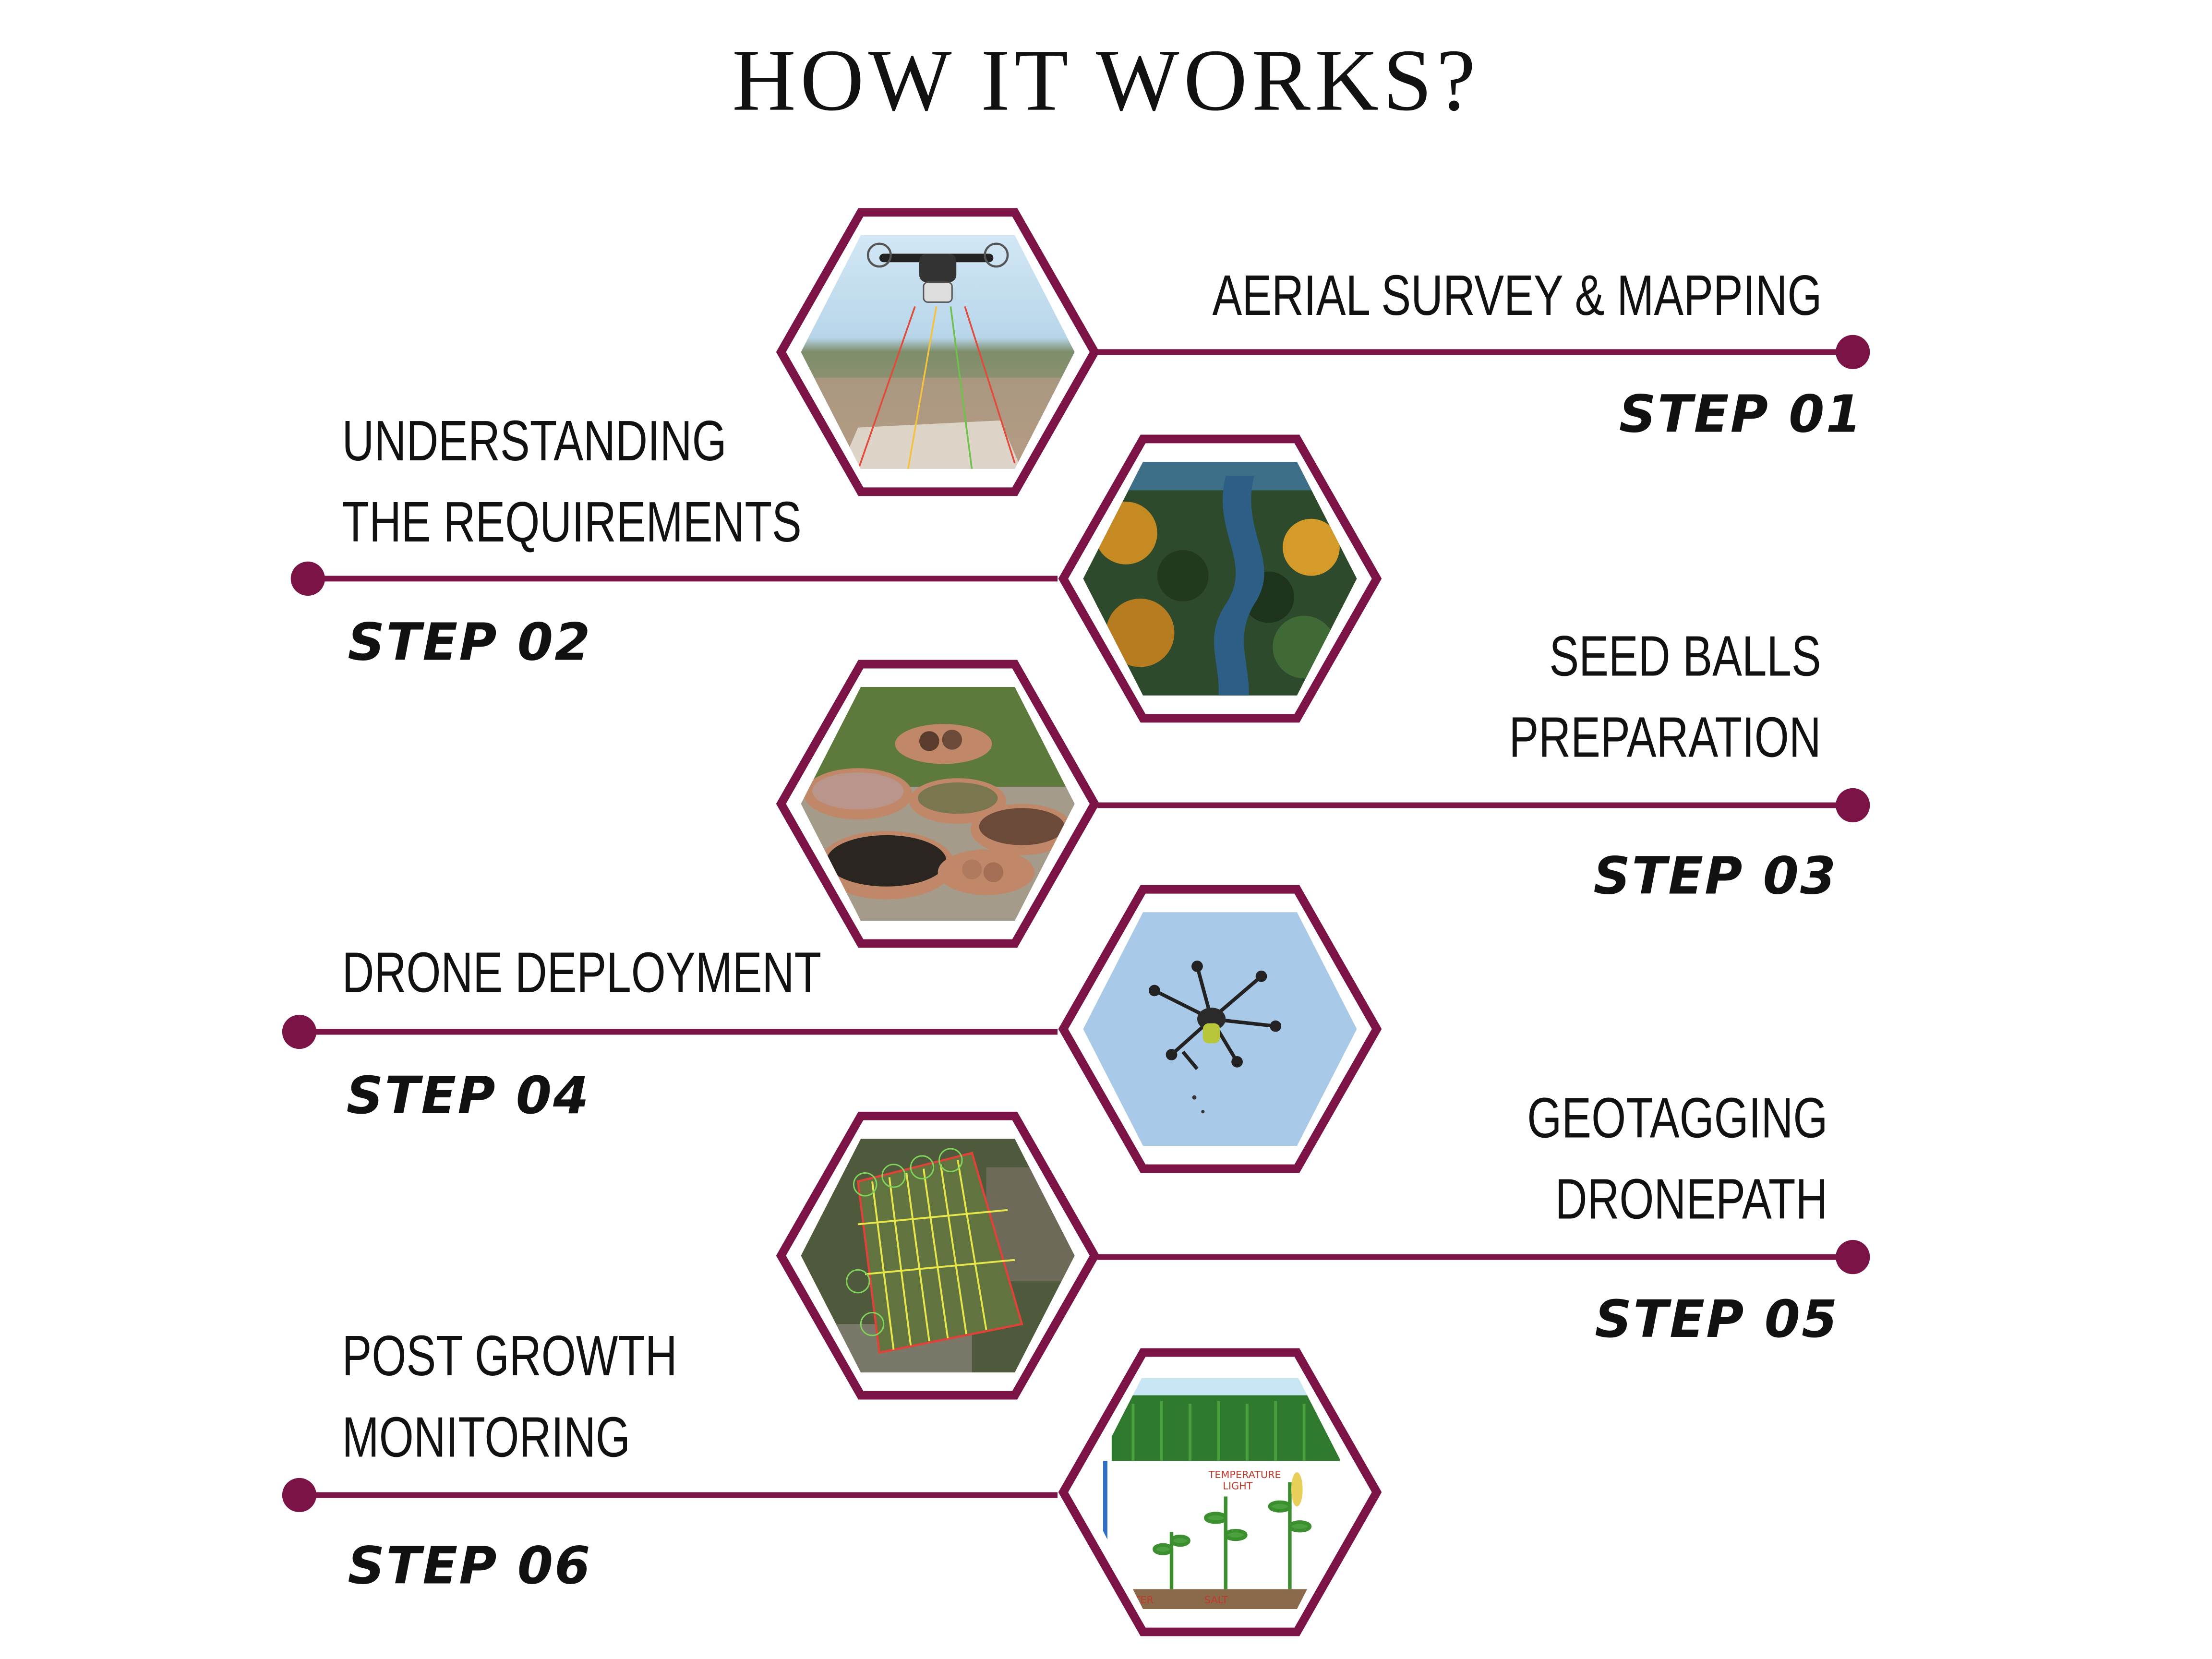 The image size is (2212, 1659). Describe the element at coordinates (1715, 877) in the screenshot. I see `step-number: STEP 03` at that location.